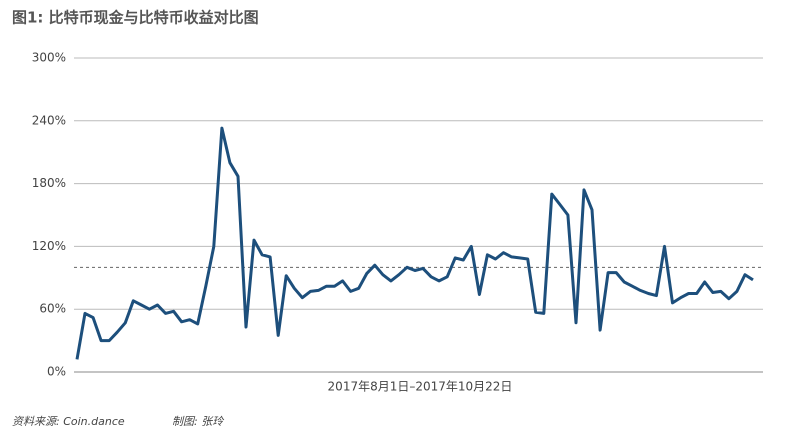 This screenshot has height=437, width=806. Describe the element at coordinates (49, 246) in the screenshot. I see `y-tick-label: 120%` at that location.